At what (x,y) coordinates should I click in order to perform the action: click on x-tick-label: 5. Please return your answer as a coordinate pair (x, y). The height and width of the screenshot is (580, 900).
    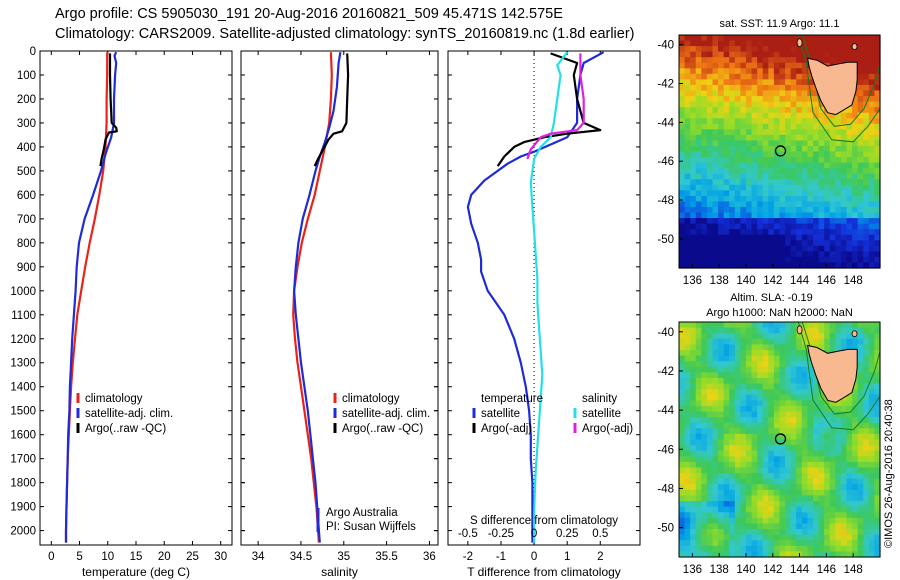
    Looking at the image, I should click on (79, 557).